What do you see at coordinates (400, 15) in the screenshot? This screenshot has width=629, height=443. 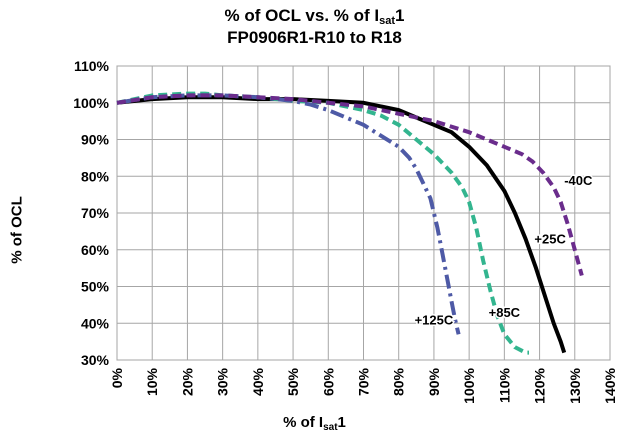 I see `title-line1-suffix: 1` at bounding box center [400, 15].